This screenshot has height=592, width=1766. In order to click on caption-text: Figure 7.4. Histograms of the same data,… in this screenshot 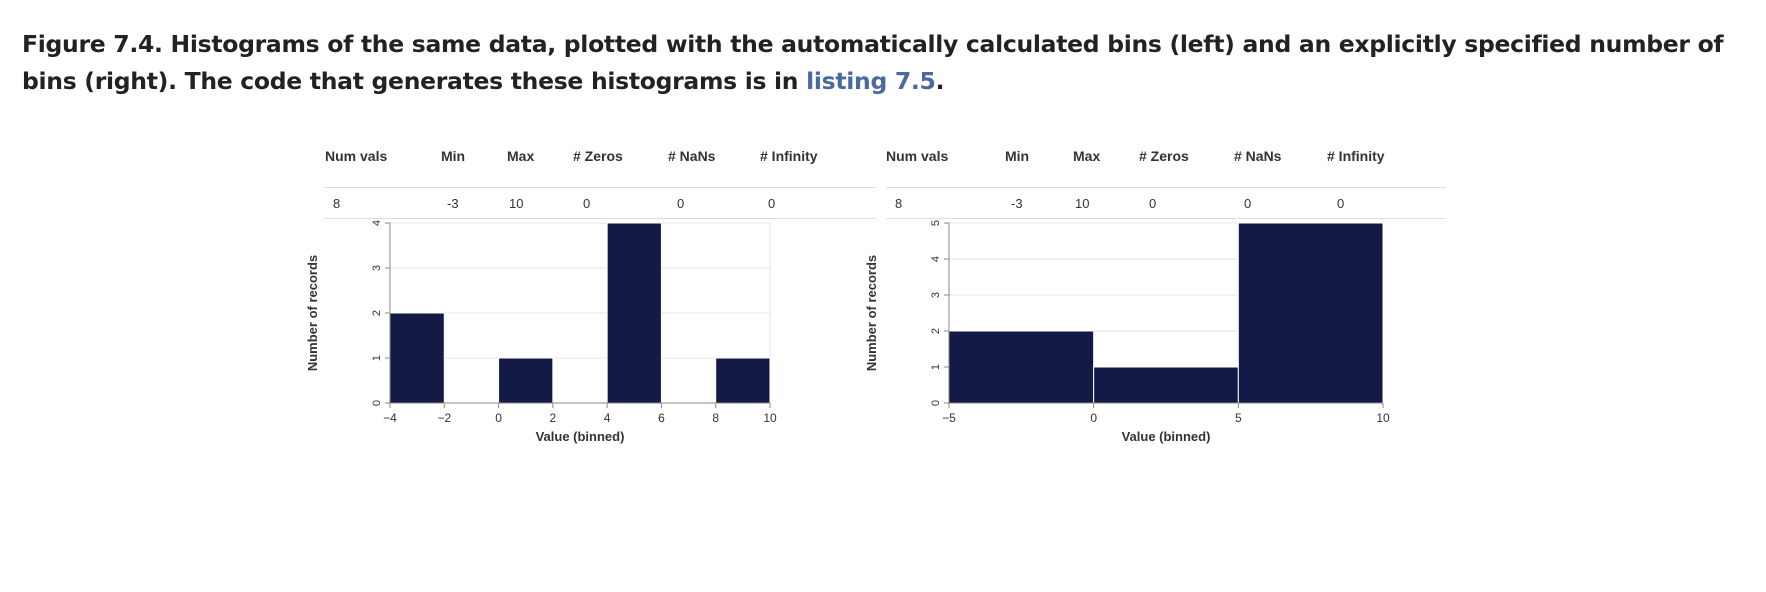, I will do `click(873, 62)`.